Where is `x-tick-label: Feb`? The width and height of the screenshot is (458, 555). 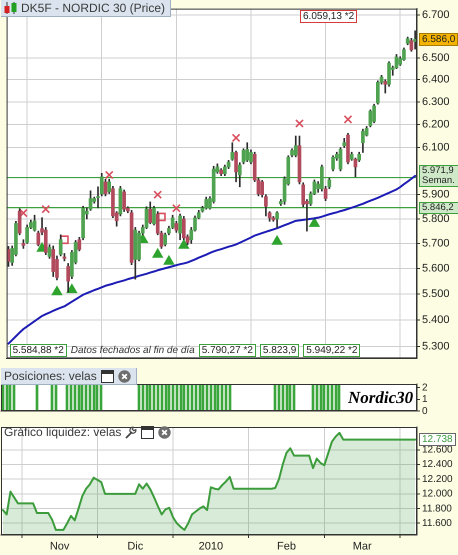
x-tick-label: Feb is located at coordinates (286, 546).